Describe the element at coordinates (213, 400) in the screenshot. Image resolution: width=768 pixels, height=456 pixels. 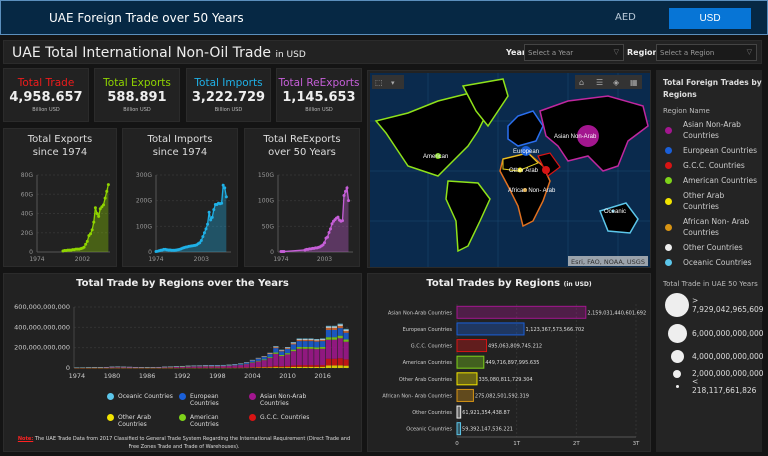
I see `chart-legend-item: European Countries` at that location.